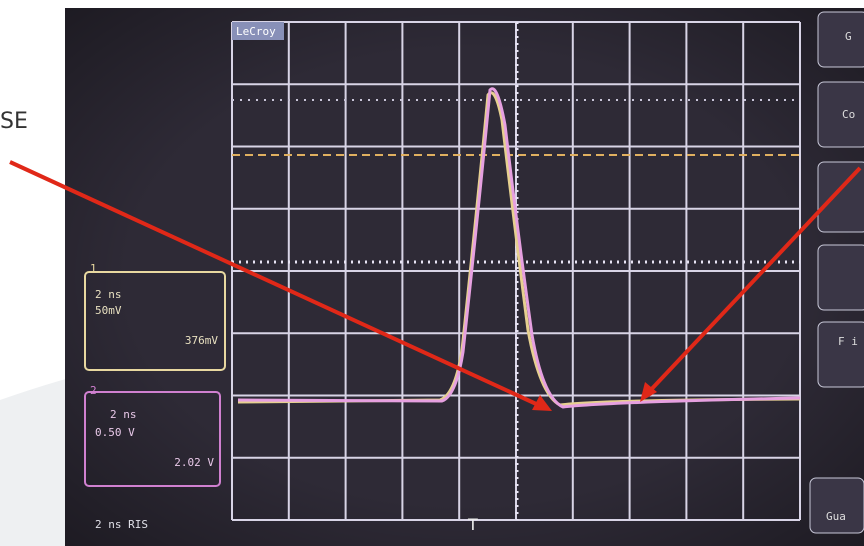 The image size is (864, 546). I want to click on arrow, so click(753, 281).